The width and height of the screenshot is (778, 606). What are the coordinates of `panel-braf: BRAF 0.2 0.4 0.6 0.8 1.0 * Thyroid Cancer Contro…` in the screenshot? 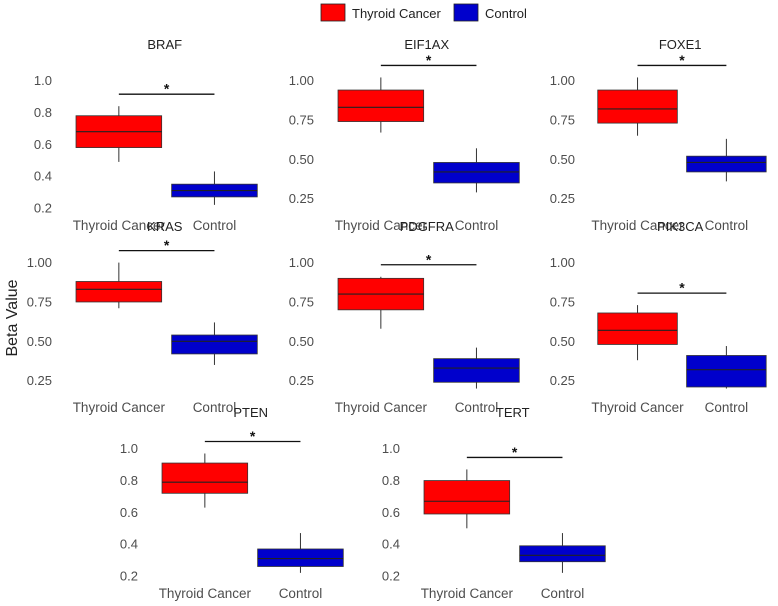 It's located at (146, 135).